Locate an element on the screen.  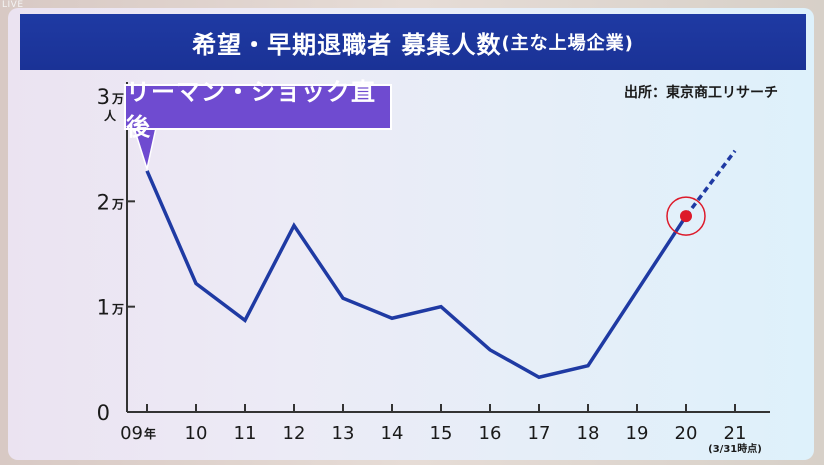
x-tick-label: 12 is located at coordinates (294, 433).